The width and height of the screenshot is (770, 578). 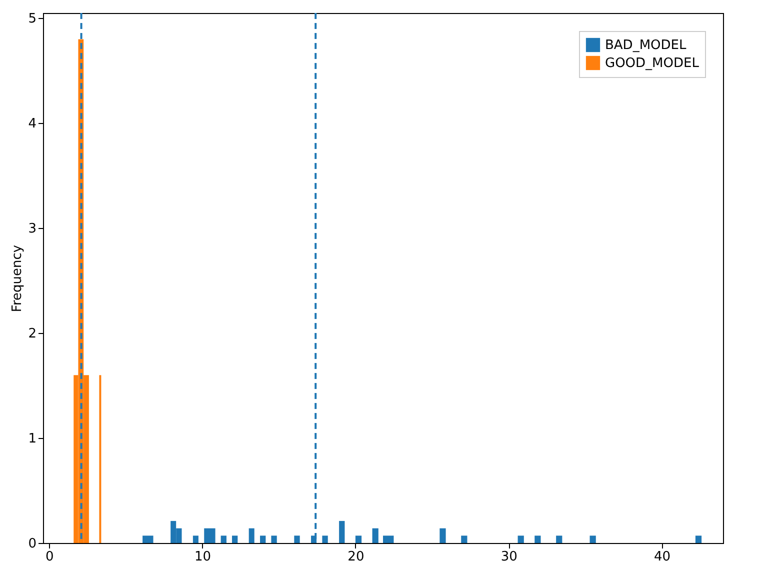 I want to click on y-tick-label: 2, so click(x=32, y=334).